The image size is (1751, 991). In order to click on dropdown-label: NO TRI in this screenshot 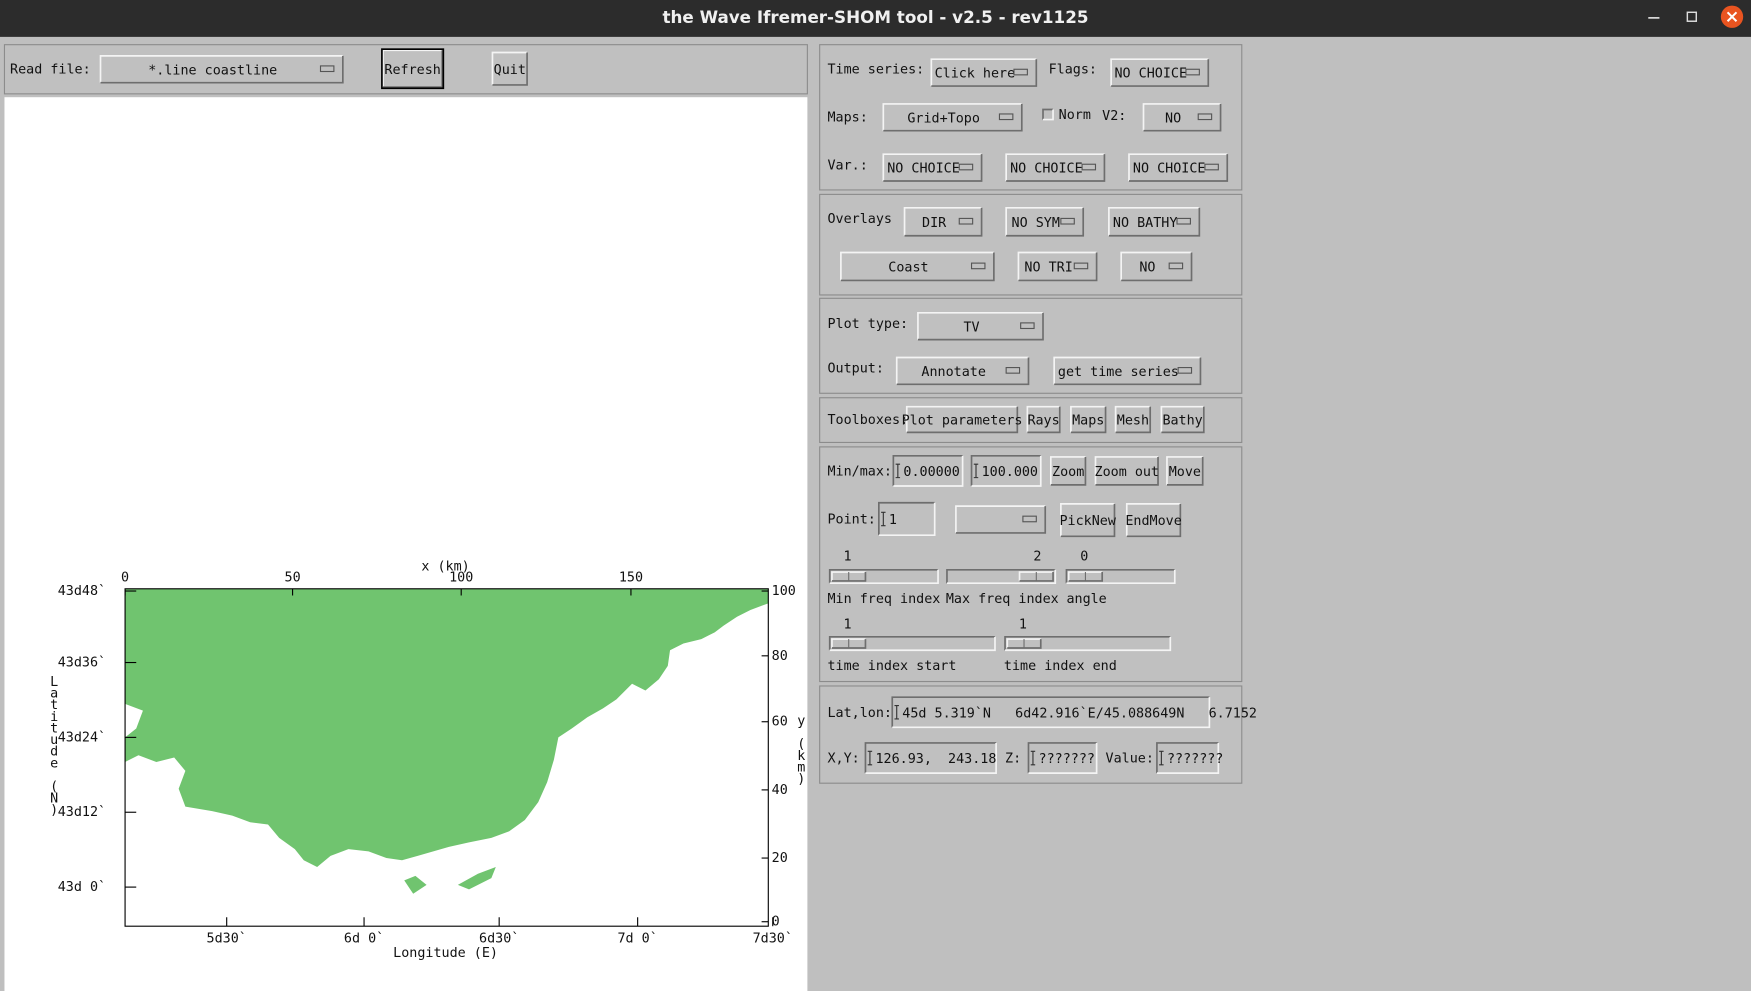, I will do `click(1048, 268)`.